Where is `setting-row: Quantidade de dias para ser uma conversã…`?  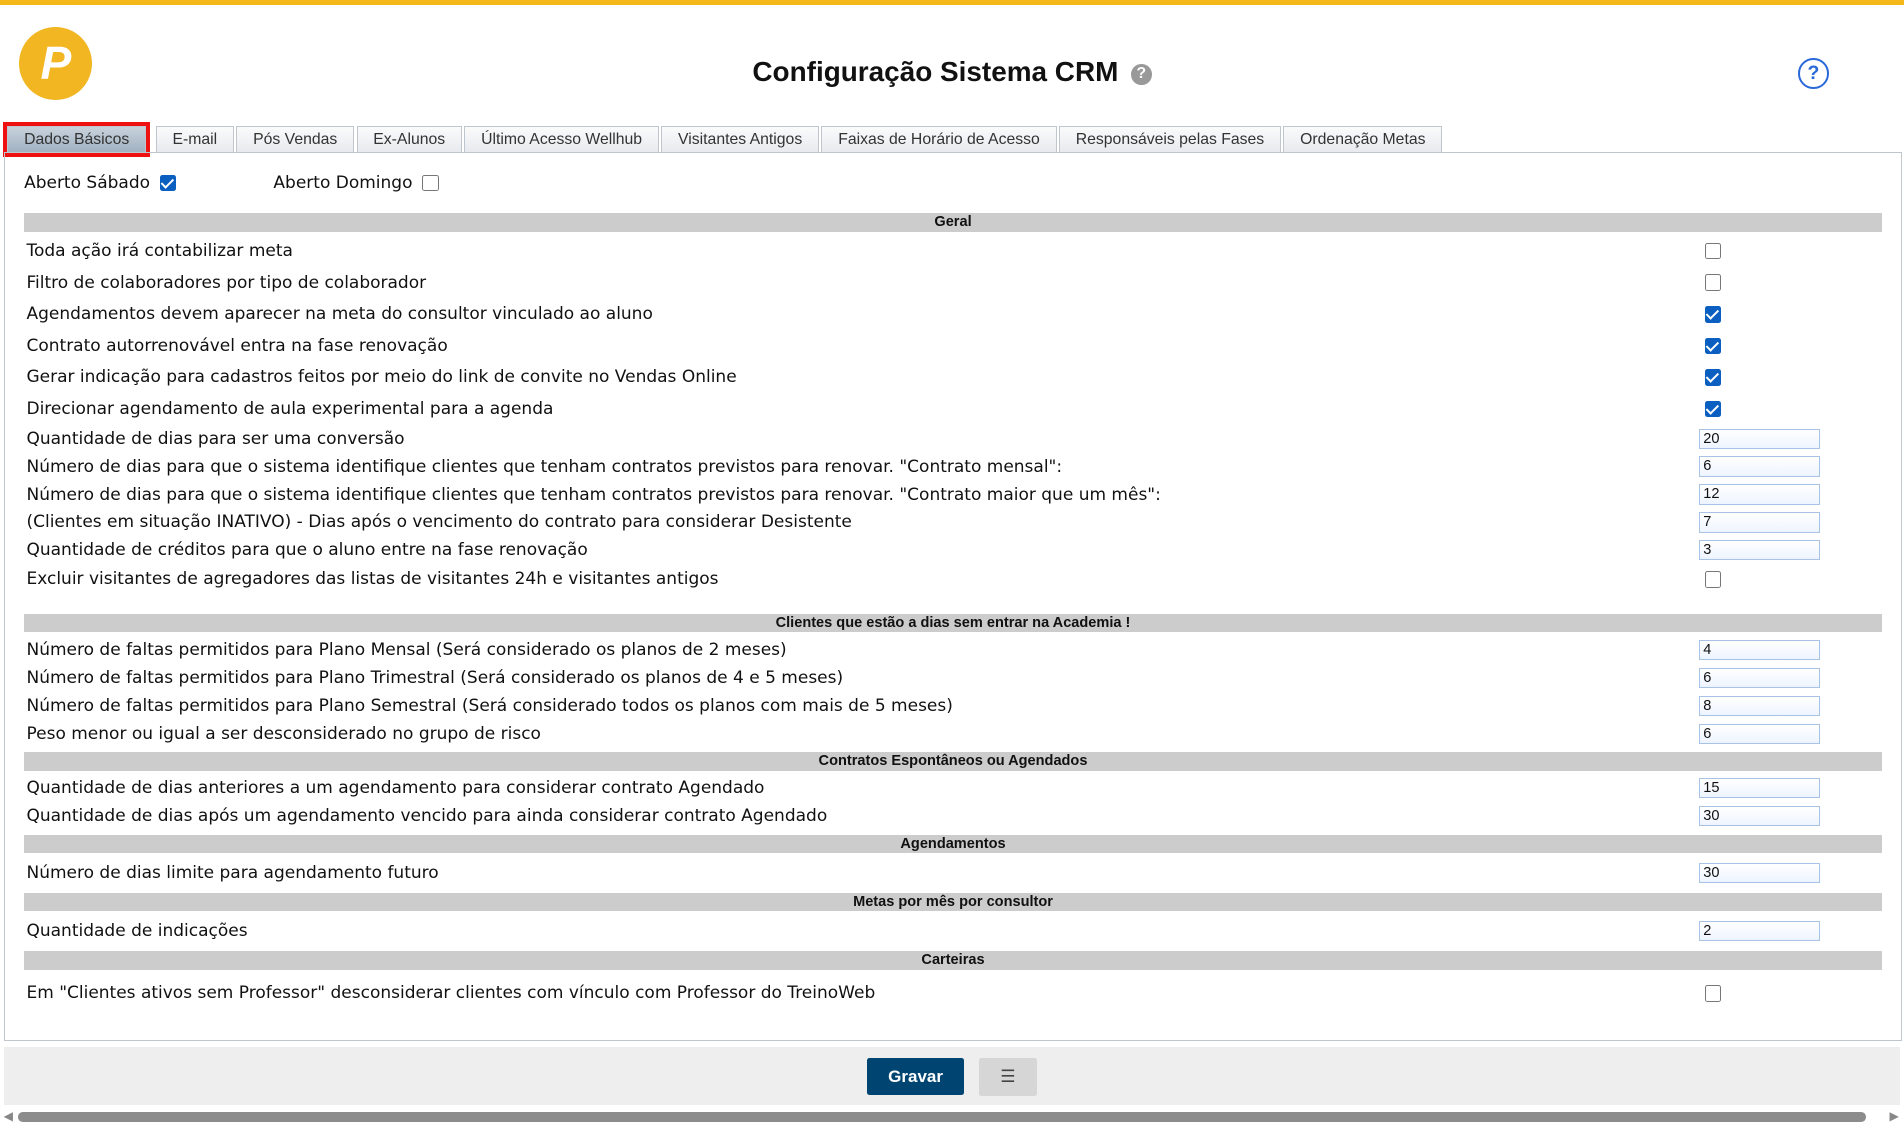 setting-row: Quantidade de dias para ser uma conversã… is located at coordinates (953, 439).